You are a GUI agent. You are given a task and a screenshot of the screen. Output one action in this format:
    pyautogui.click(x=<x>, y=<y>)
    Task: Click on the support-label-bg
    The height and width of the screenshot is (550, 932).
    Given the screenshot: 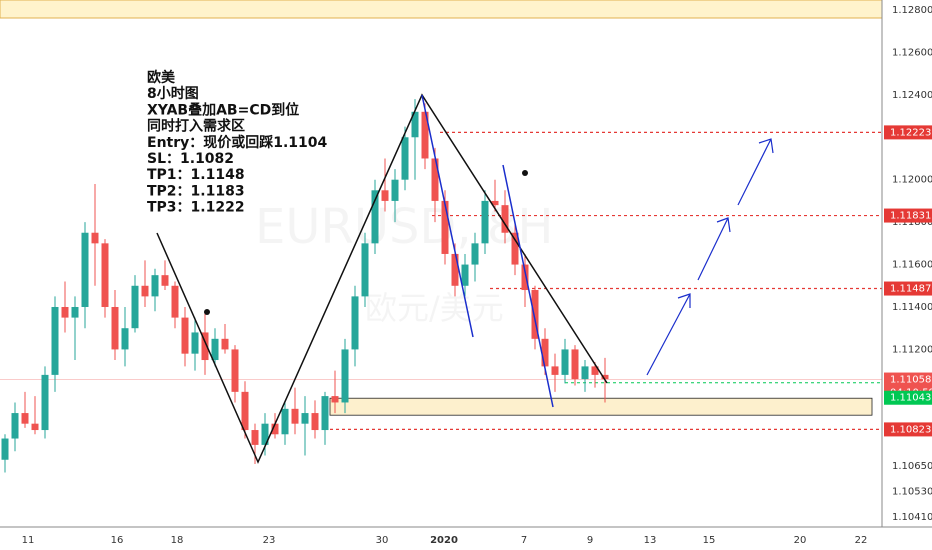 What is the action you would take?
    pyautogui.click(x=908, y=397)
    